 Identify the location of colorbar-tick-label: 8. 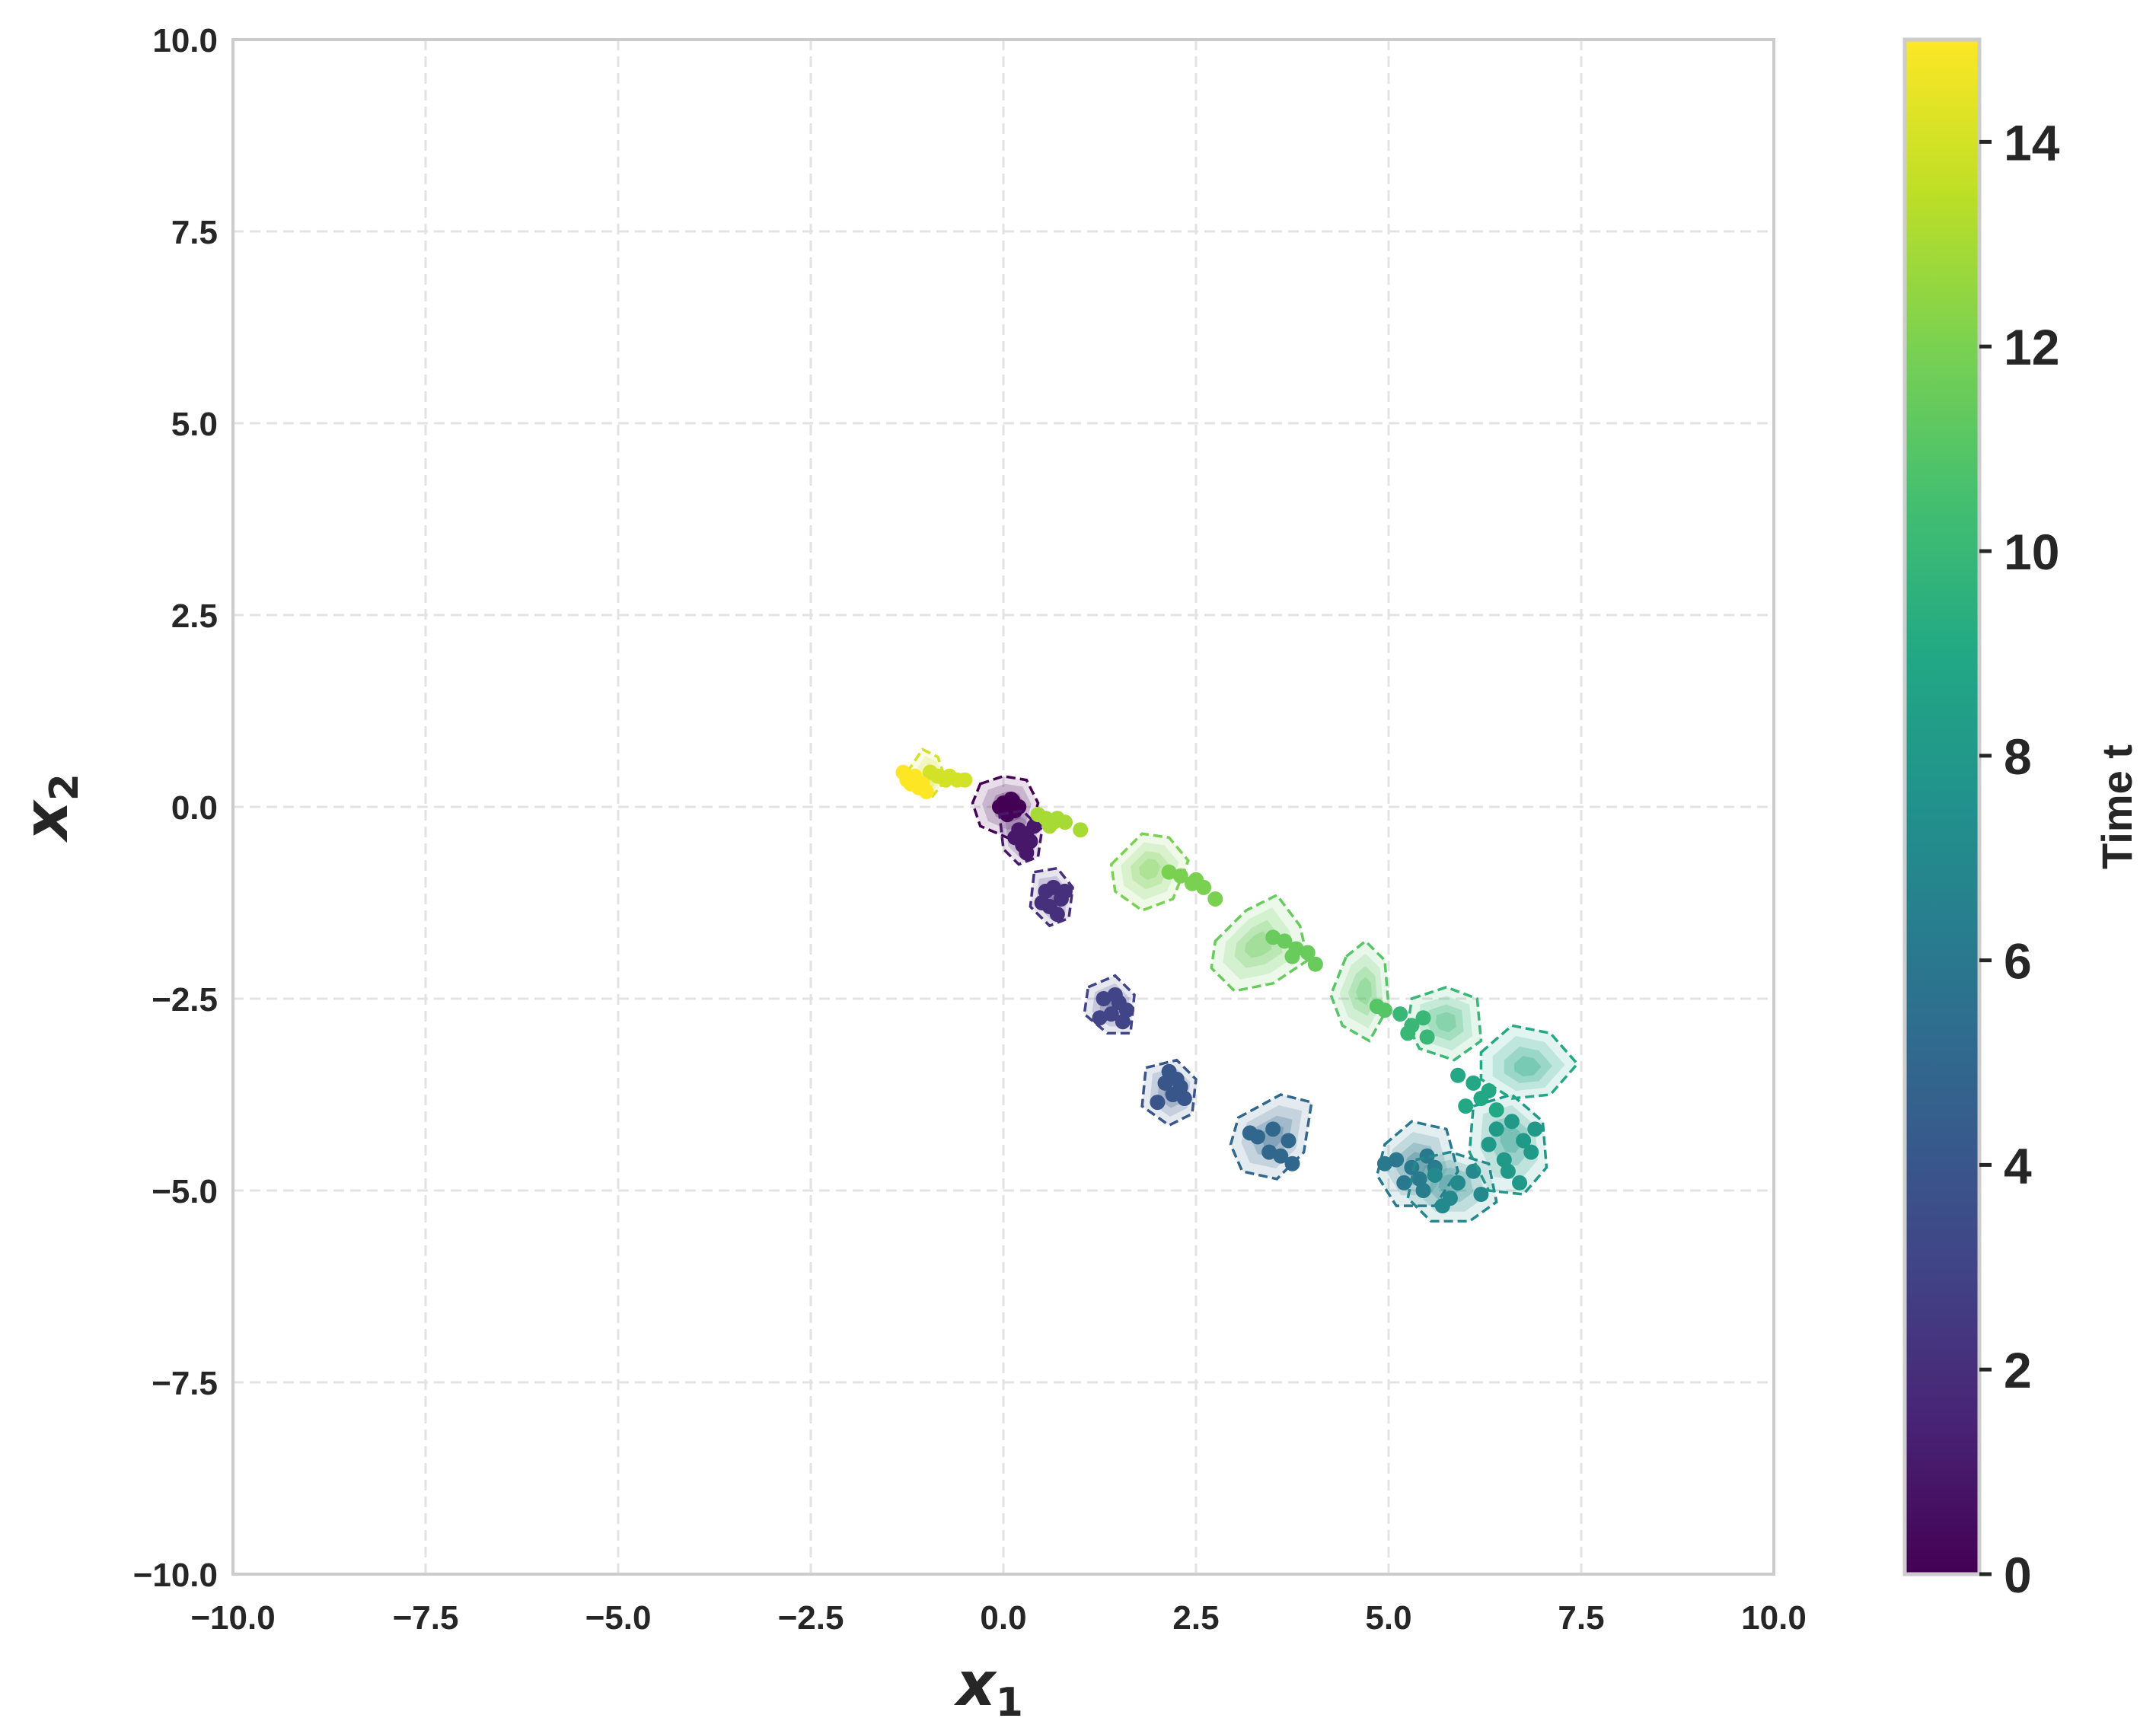
(2018, 756).